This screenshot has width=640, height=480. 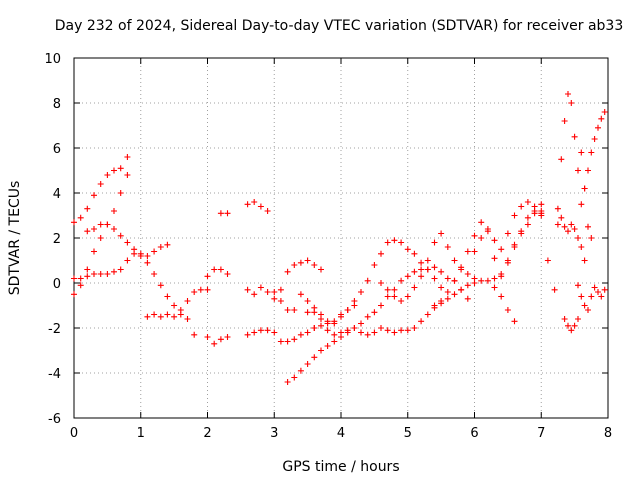 What do you see at coordinates (54, 419) in the screenshot?
I see `y-tick-label: -6` at bounding box center [54, 419].